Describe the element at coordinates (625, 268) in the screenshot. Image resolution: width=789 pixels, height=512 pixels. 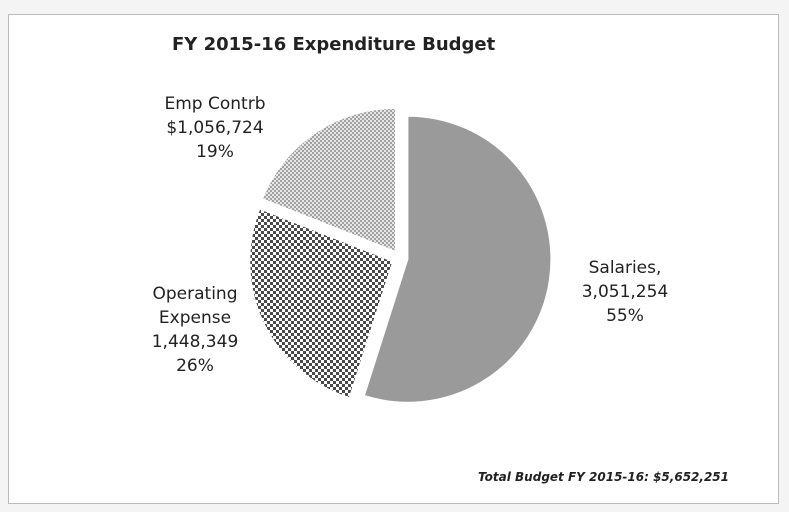
I see `category-label: Salaries,` at that location.